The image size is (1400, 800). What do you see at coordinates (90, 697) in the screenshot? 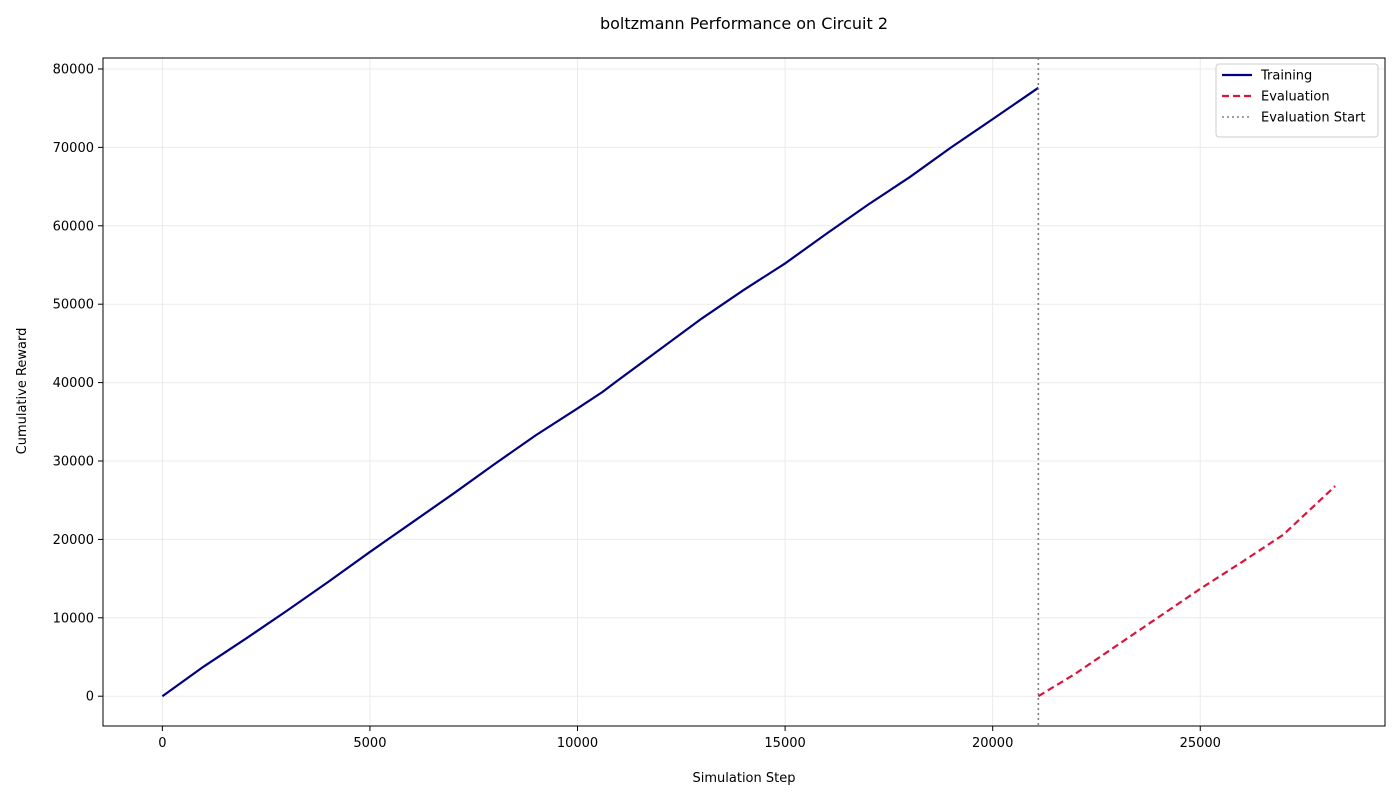
I see `y-tick-label: 0` at bounding box center [90, 697].